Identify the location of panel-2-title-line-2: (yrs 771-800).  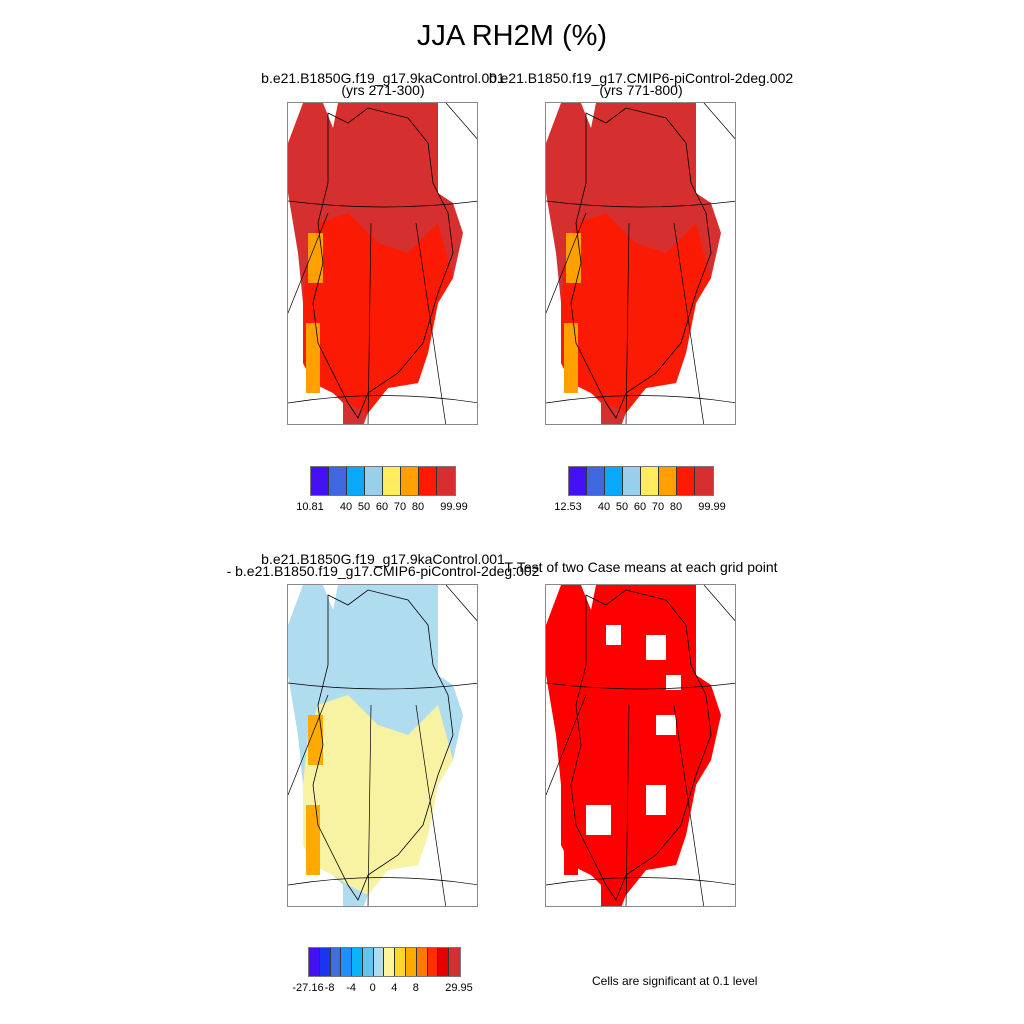
(641, 90).